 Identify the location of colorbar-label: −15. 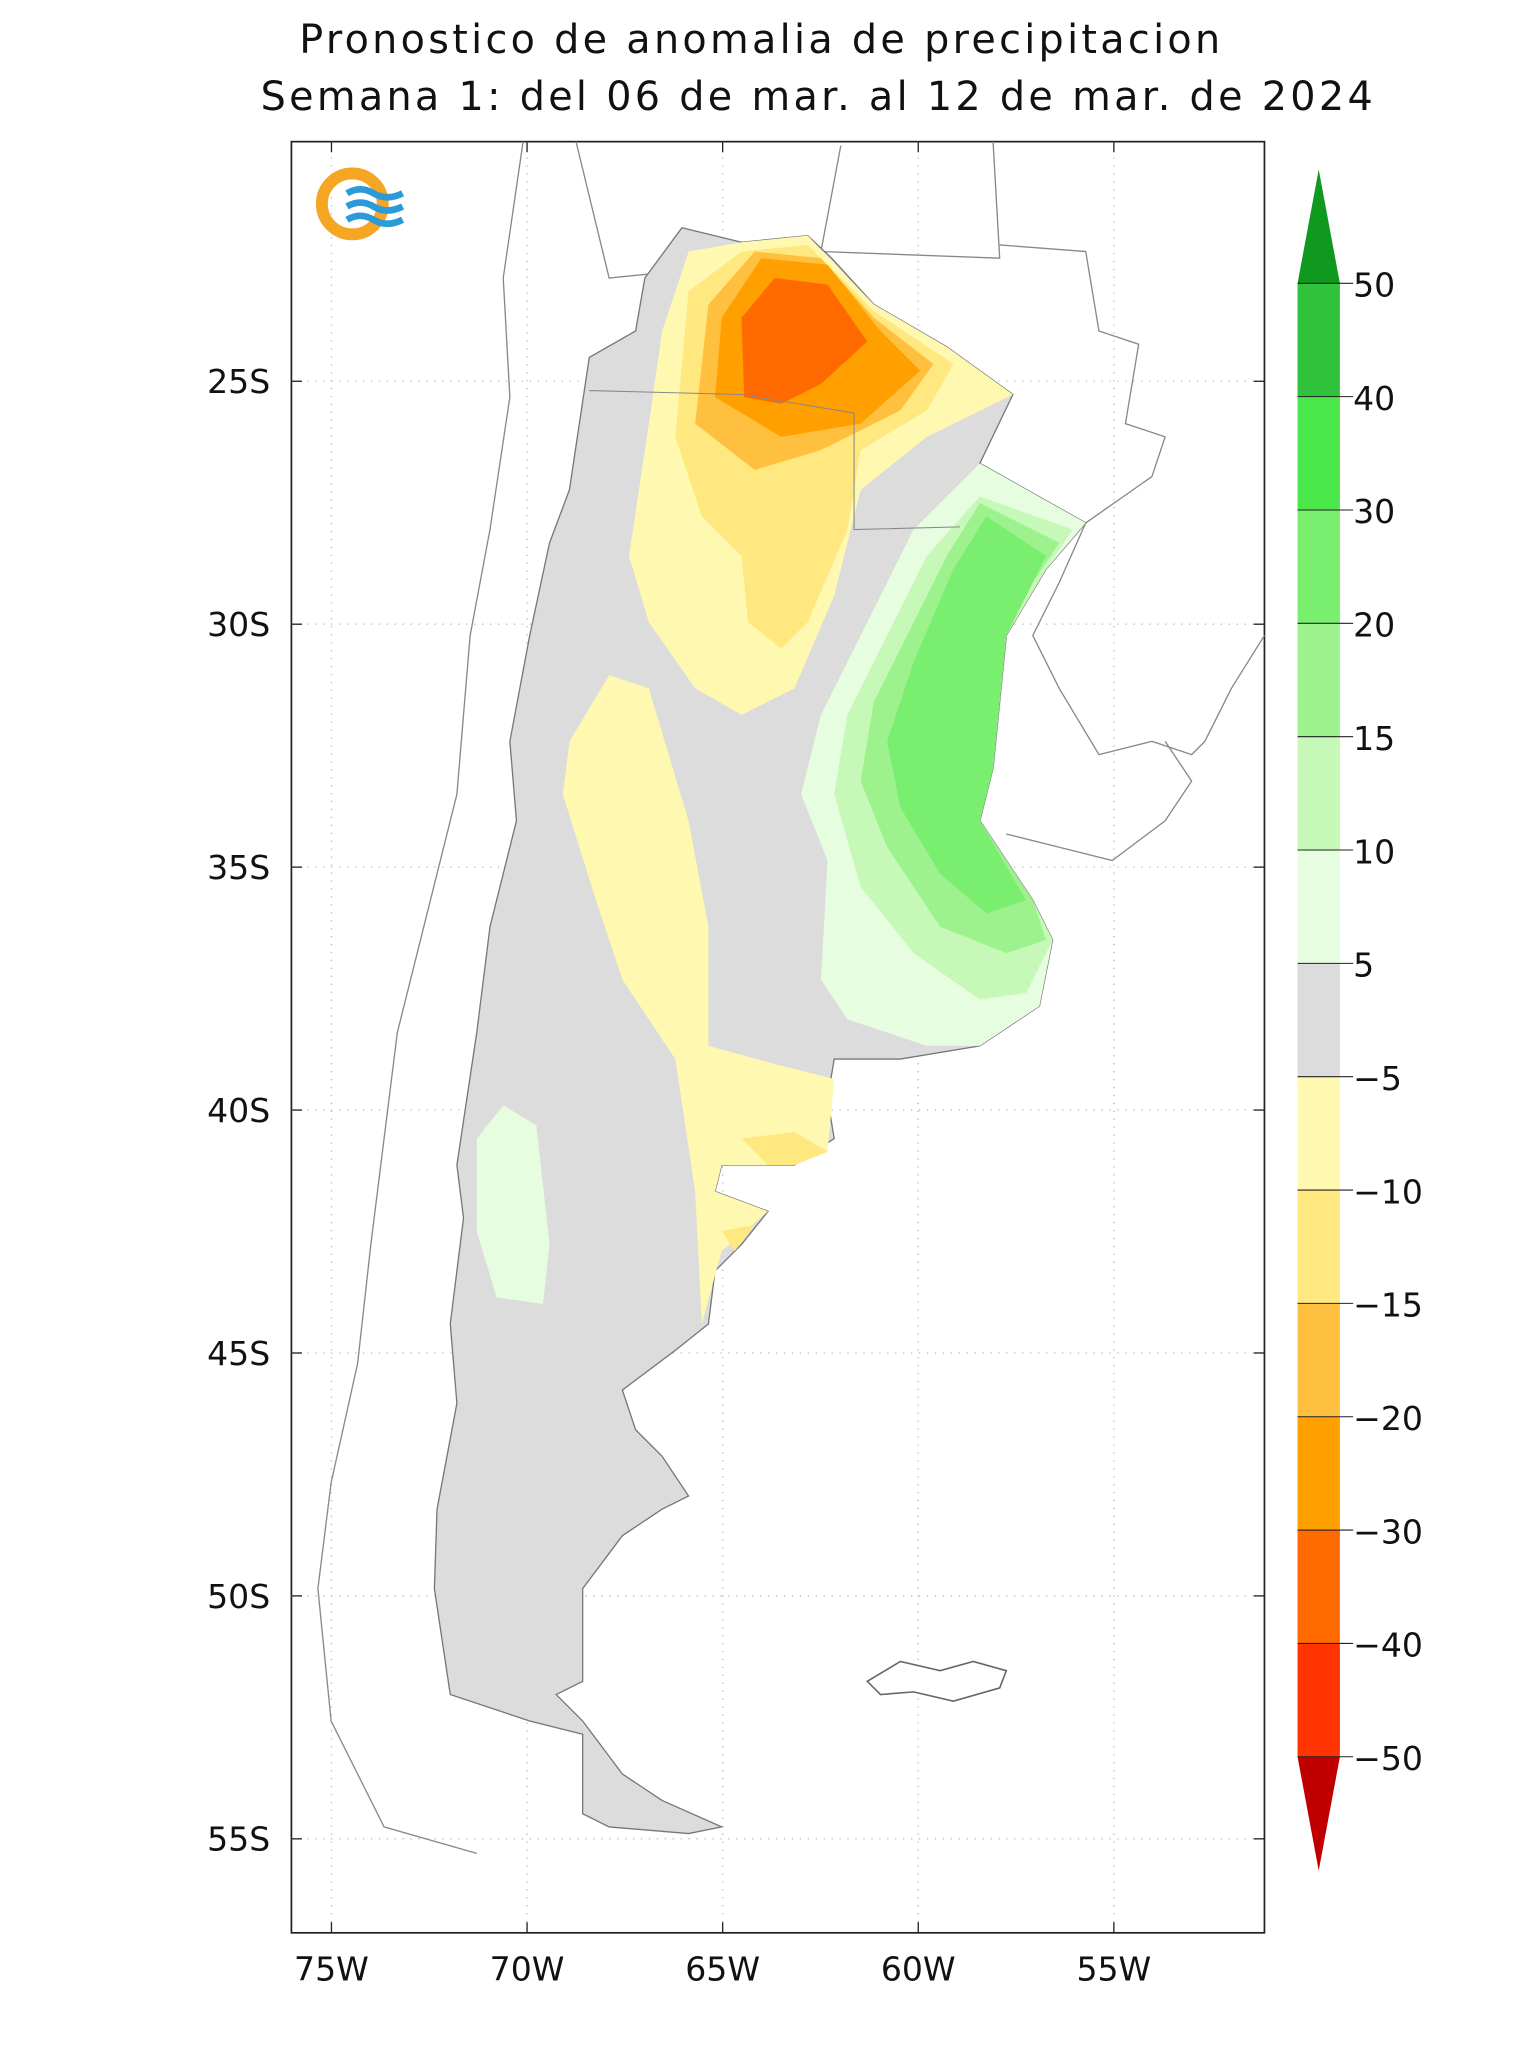
(1388, 1305).